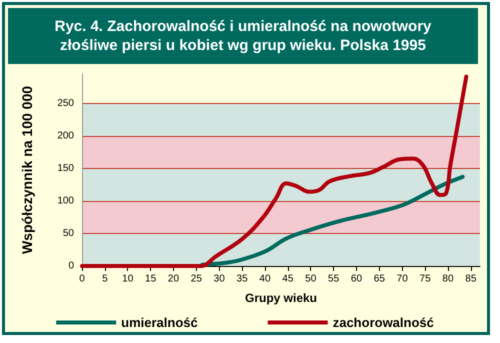  What do you see at coordinates (380, 279) in the screenshot?
I see `x-tick-label: 65` at bounding box center [380, 279].